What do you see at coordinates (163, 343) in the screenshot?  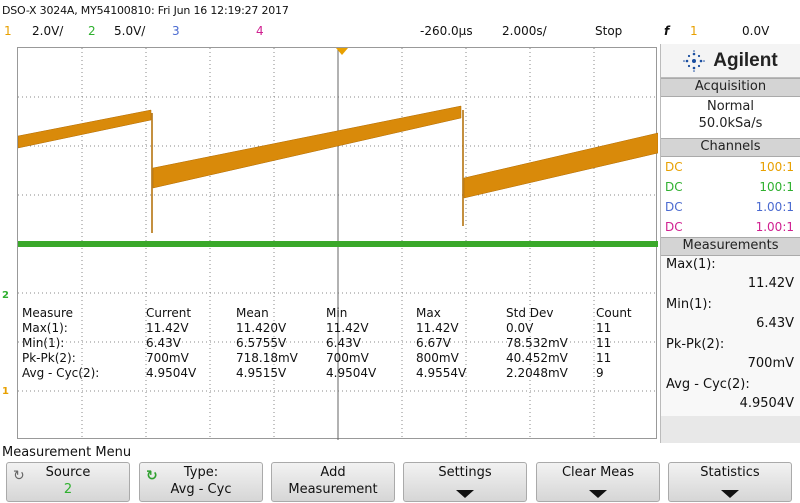 I see `cell-current: 6.43V` at bounding box center [163, 343].